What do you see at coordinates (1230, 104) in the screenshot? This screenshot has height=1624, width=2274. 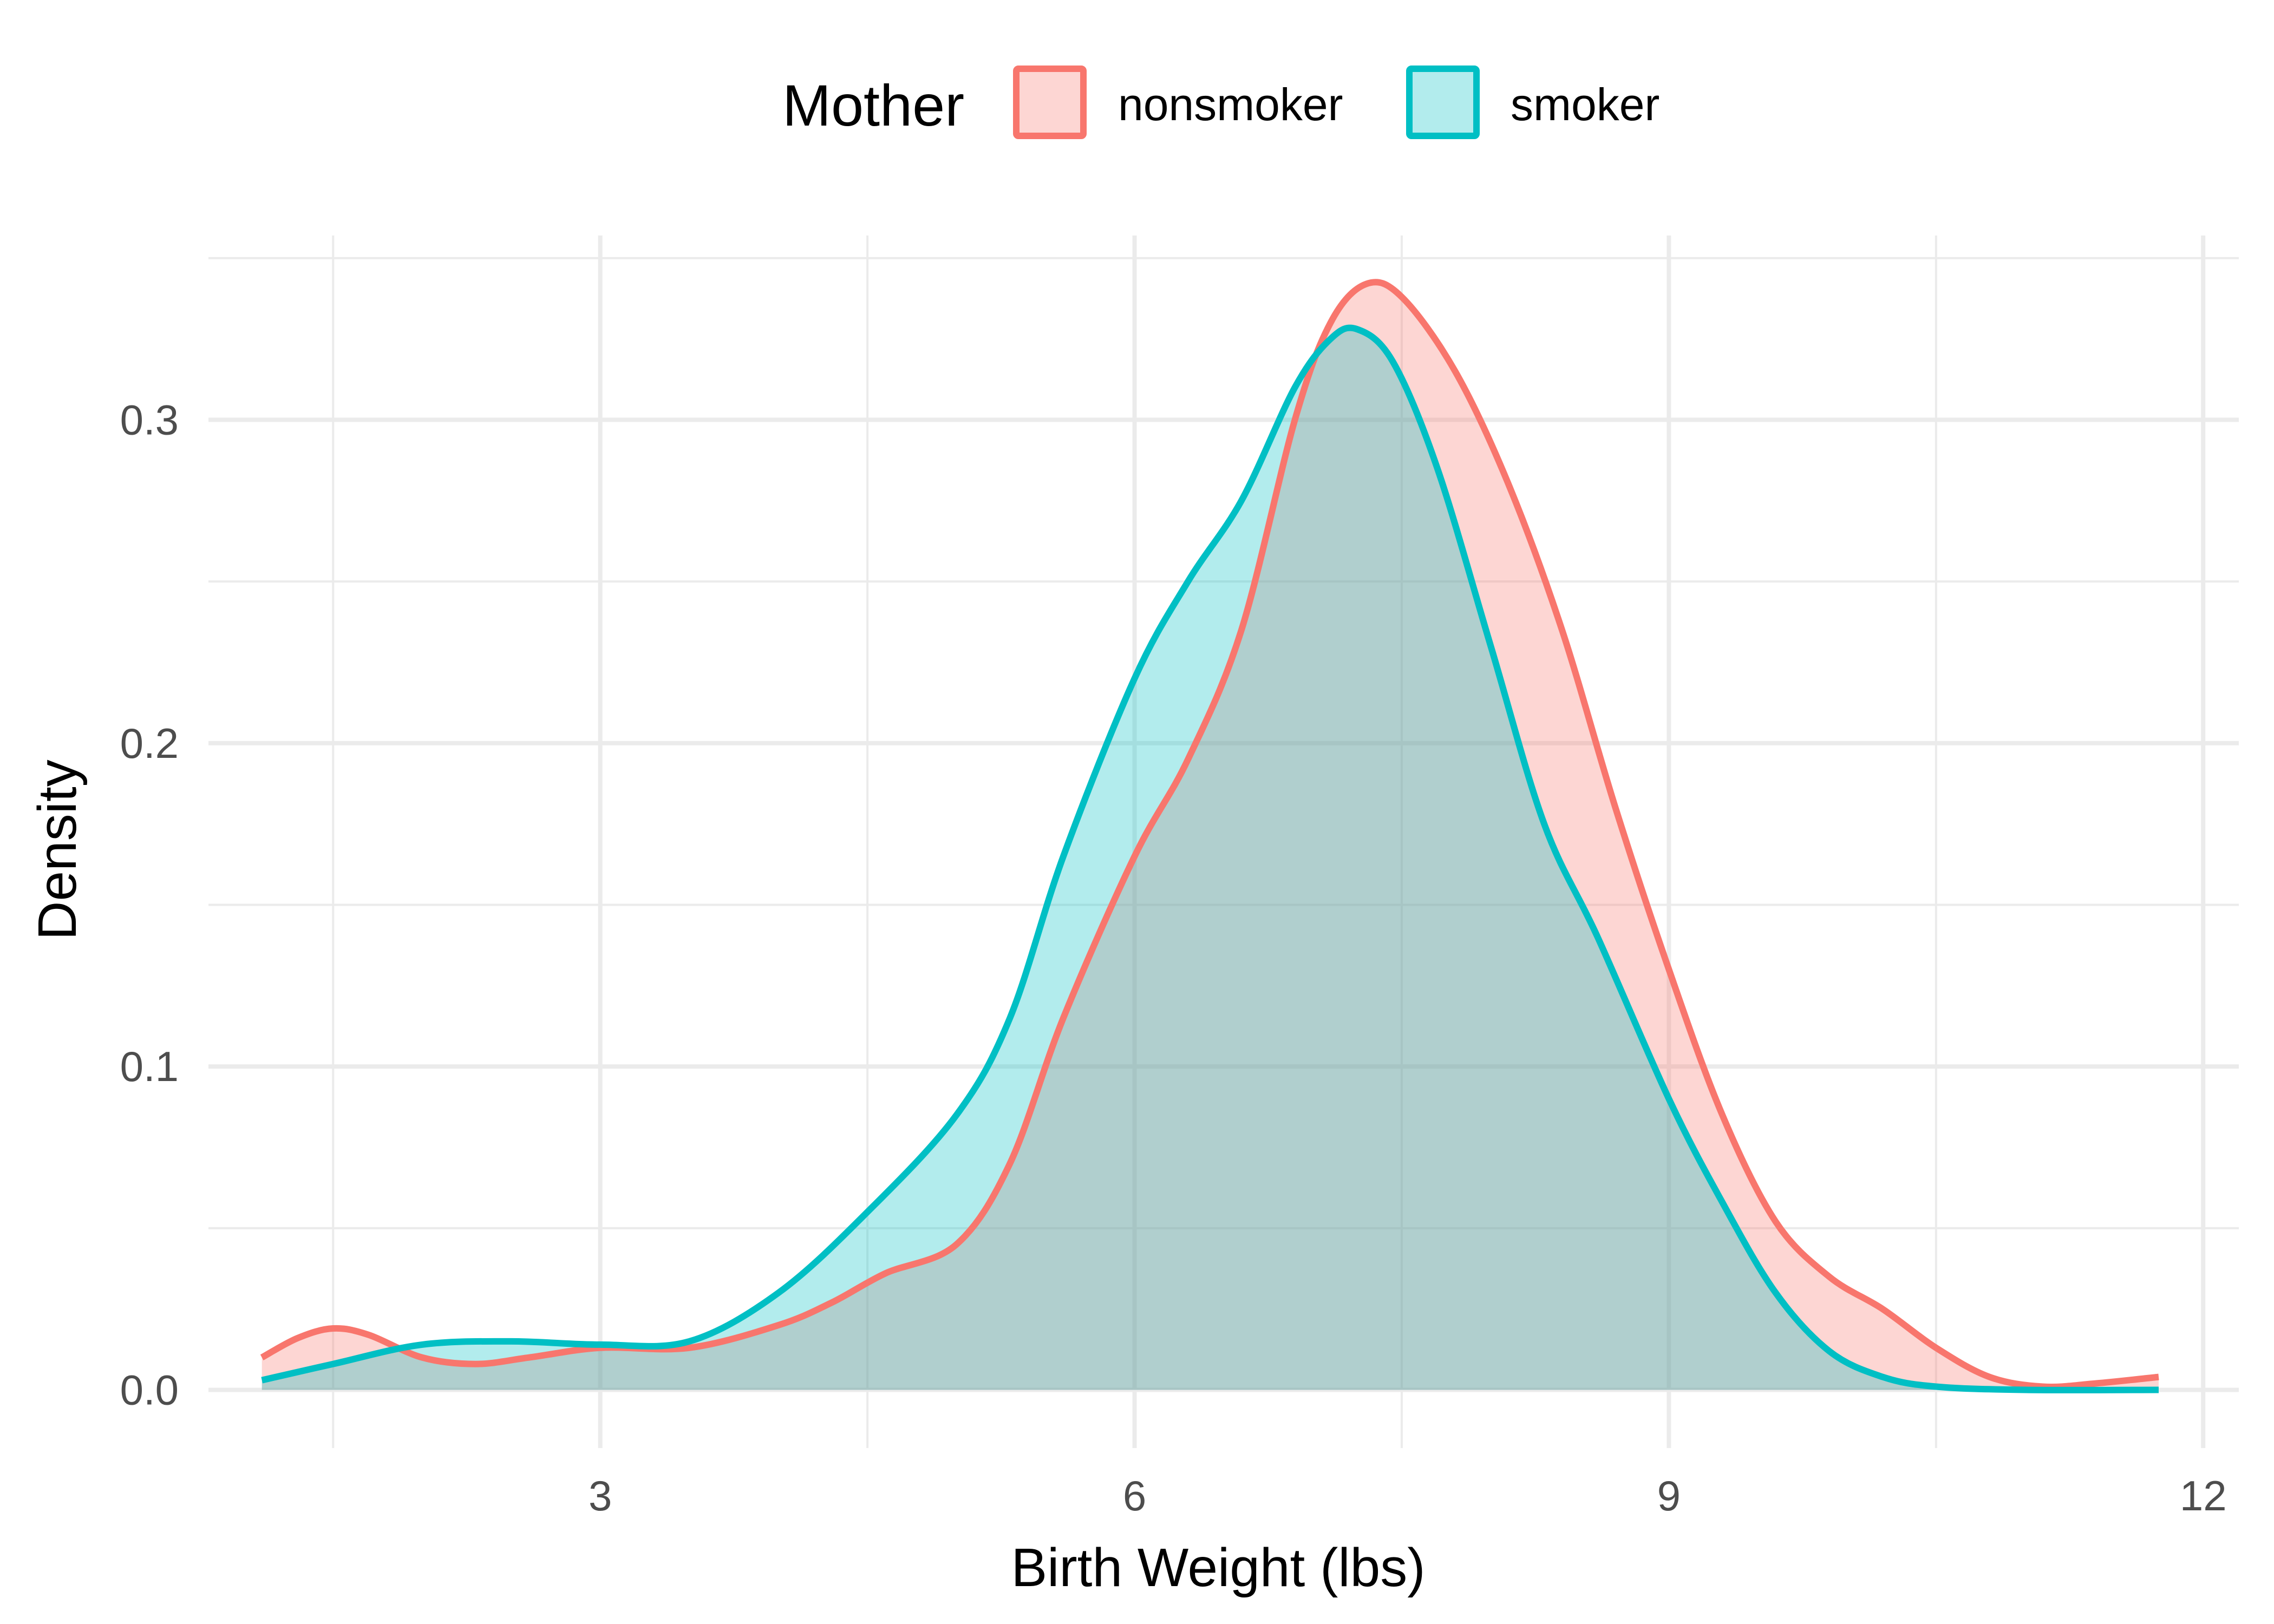 I see `legend-label-nonsmoker: nonsmoker` at bounding box center [1230, 104].